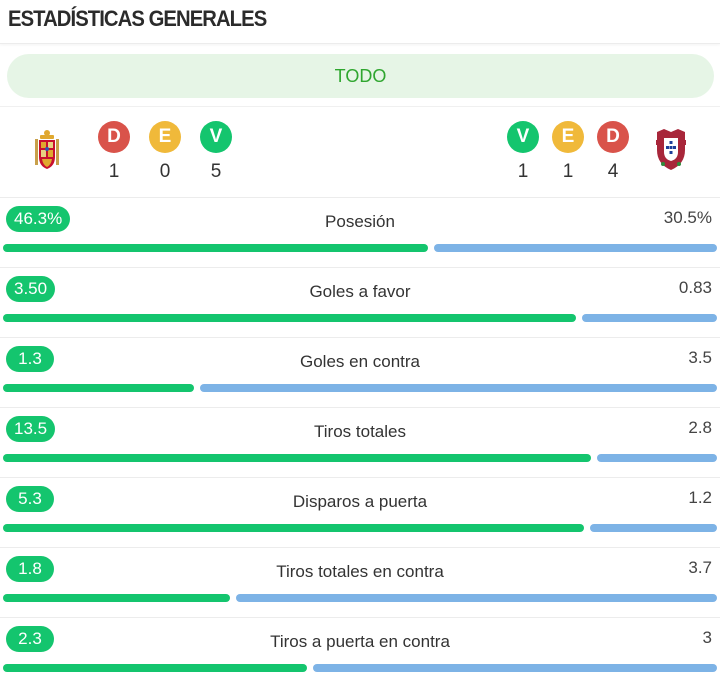 The width and height of the screenshot is (720, 677). I want to click on away-stat-value: 3, so click(707, 637).